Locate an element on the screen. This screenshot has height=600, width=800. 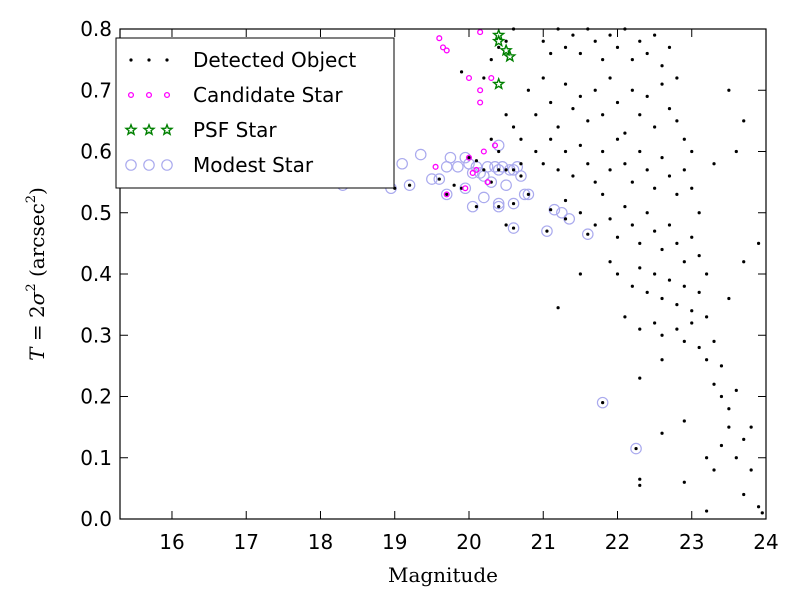
x-tick-label: 22 is located at coordinates (617, 542).